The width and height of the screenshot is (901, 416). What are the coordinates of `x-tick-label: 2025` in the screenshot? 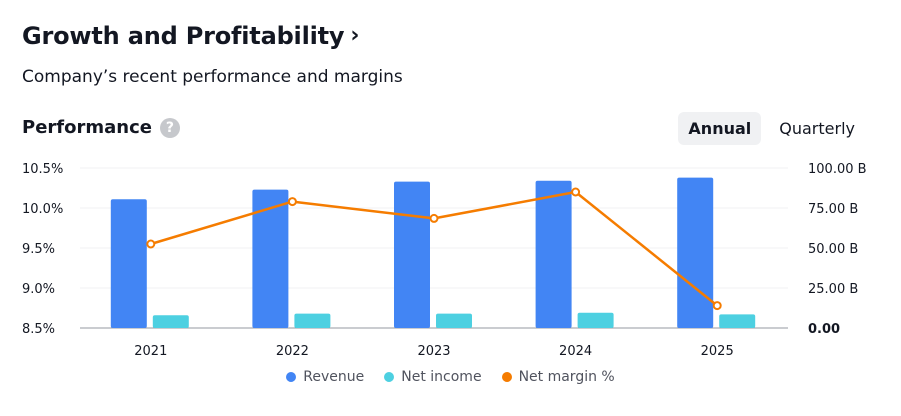 It's located at (717, 351).